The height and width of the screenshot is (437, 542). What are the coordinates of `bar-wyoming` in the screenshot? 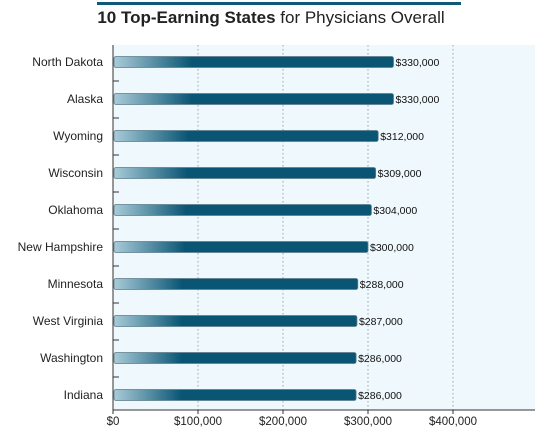 It's located at (246, 136).